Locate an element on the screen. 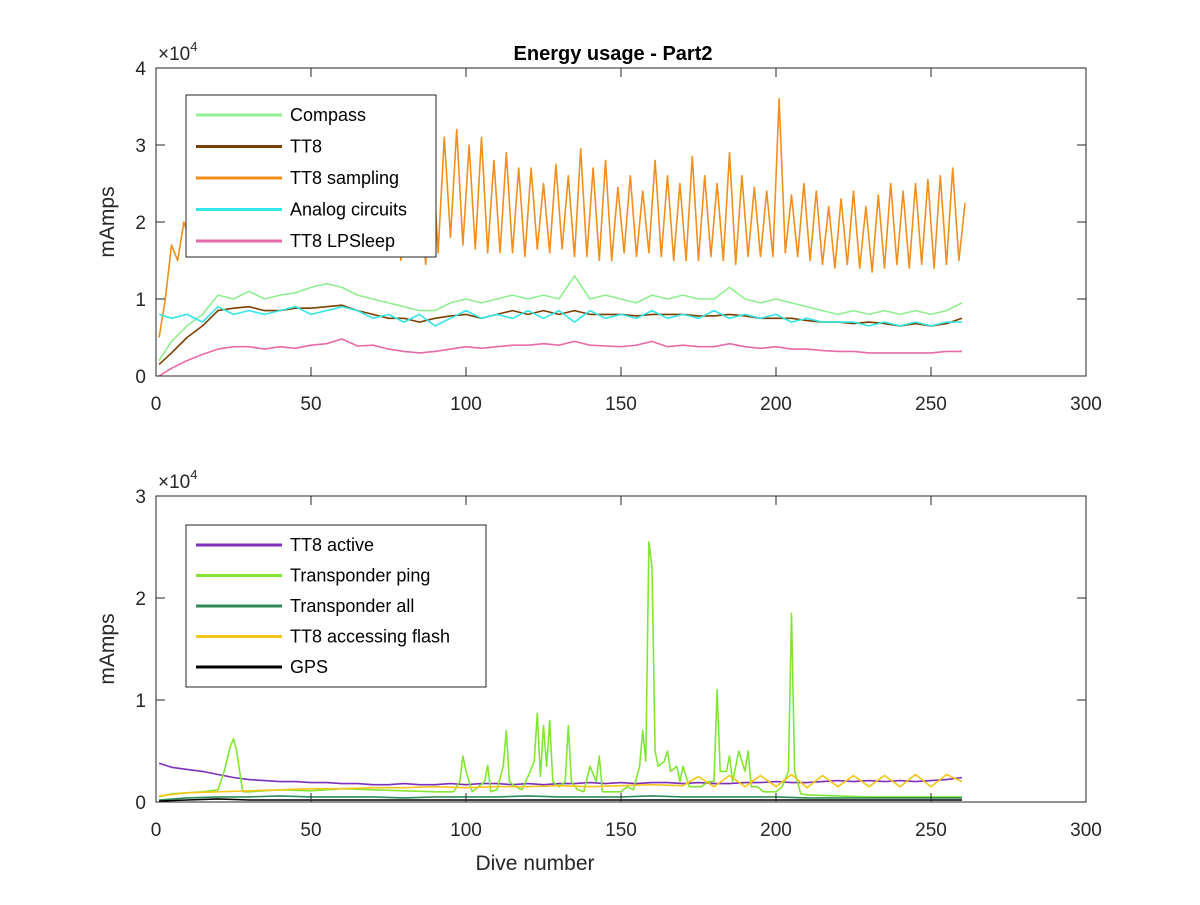 The width and height of the screenshot is (1200, 905). legend-entry: TT8 accessing flash is located at coordinates (370, 637).